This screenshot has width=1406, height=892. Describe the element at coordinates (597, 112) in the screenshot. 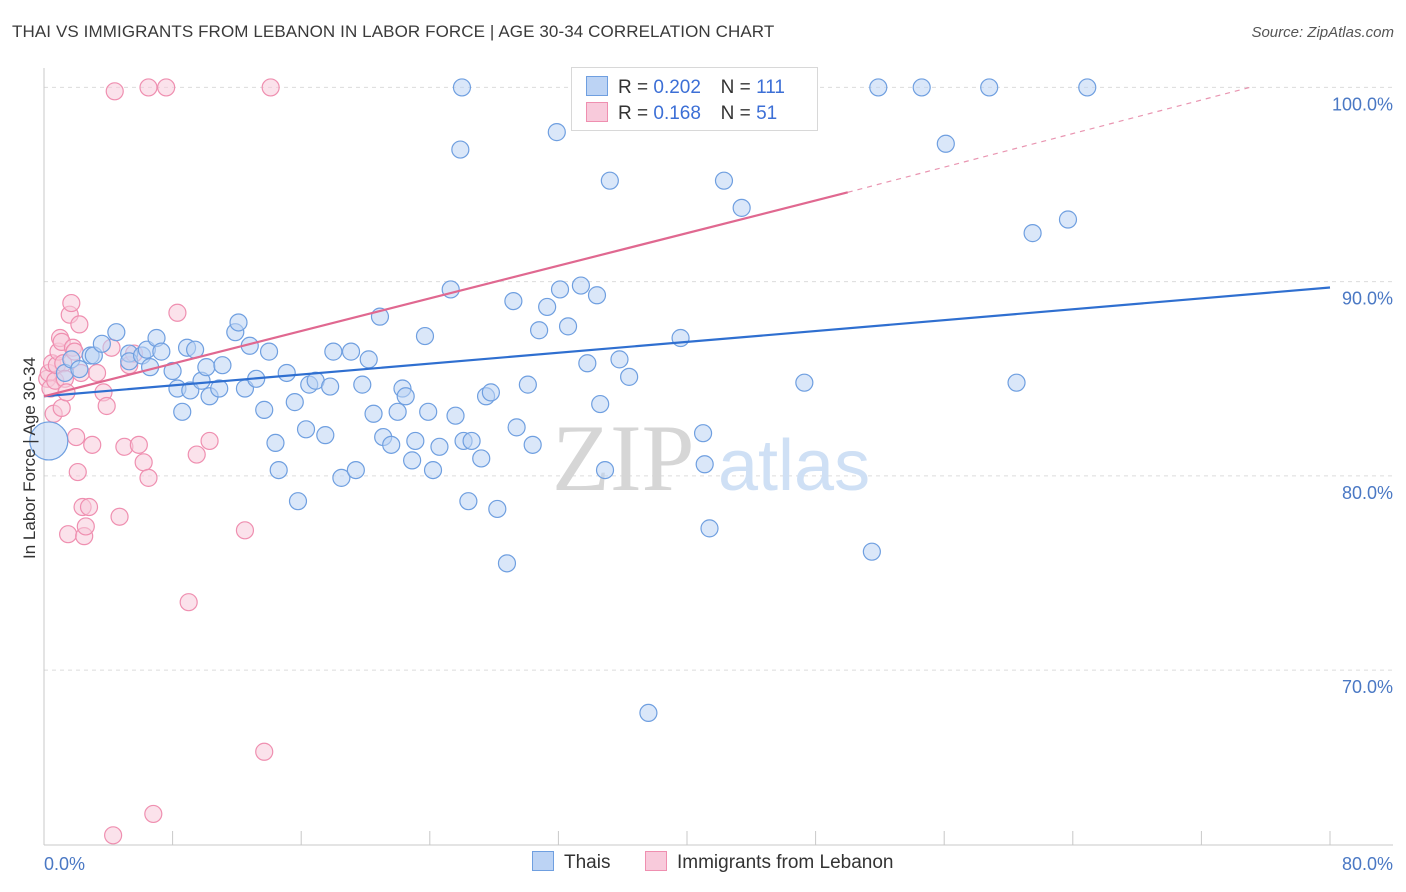

I see `legend-swatch-lebanon` at that location.